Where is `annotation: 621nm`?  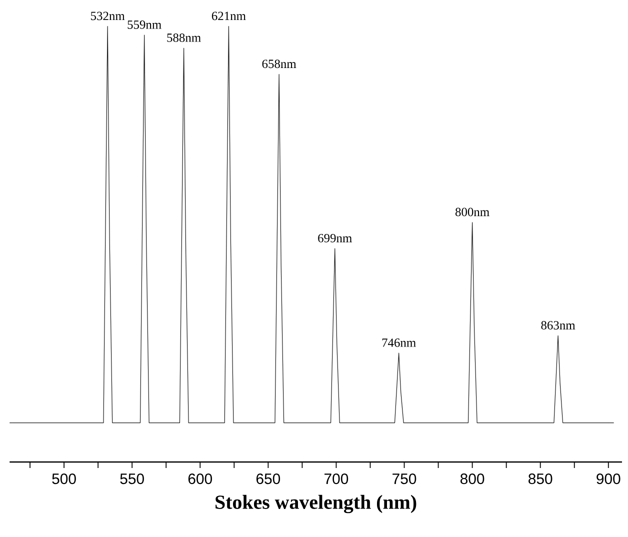 annotation: 621nm is located at coordinates (229, 16).